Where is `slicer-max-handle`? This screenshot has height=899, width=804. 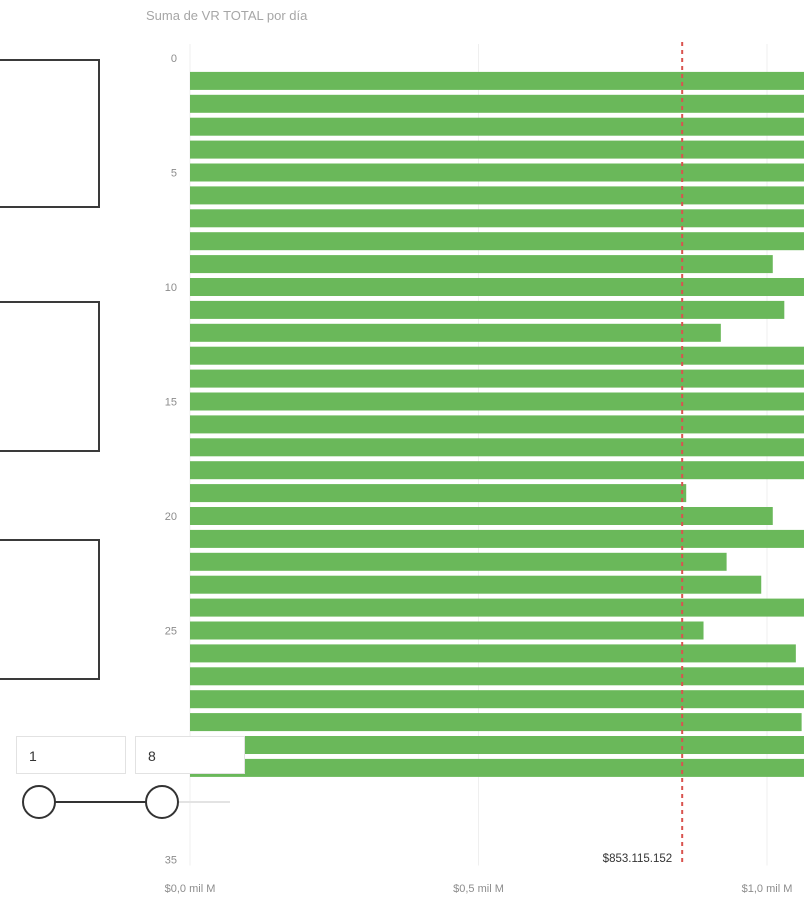 slicer-max-handle is located at coordinates (162, 802).